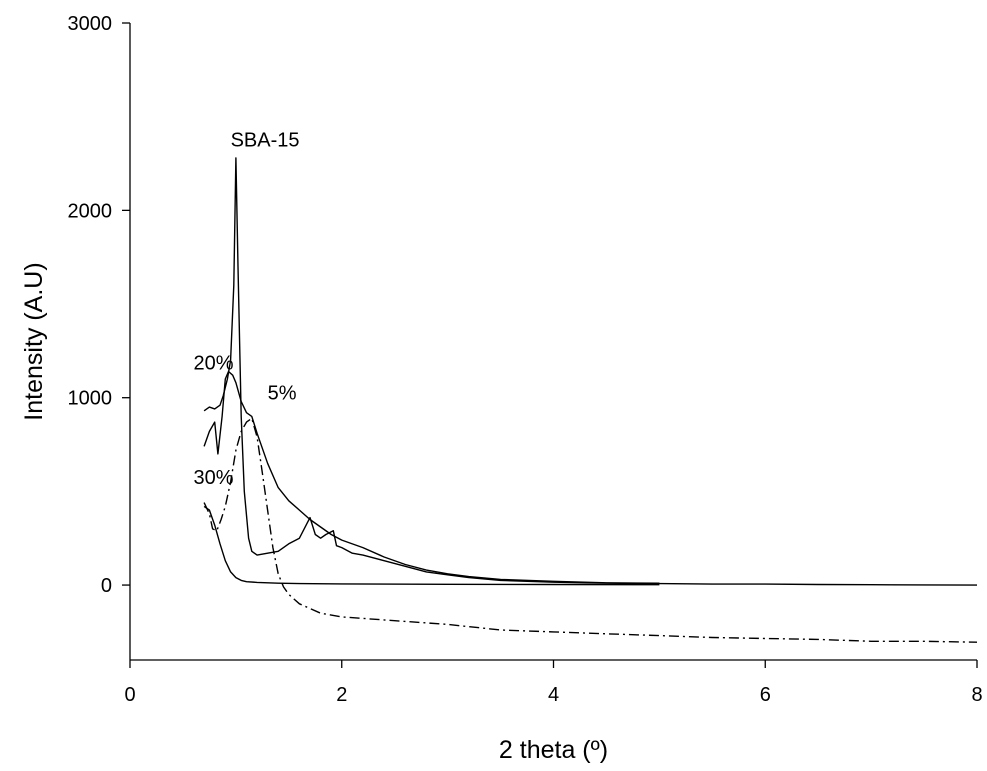 The image size is (987, 771). I want to click on x-tick-label: 6, so click(765, 695).